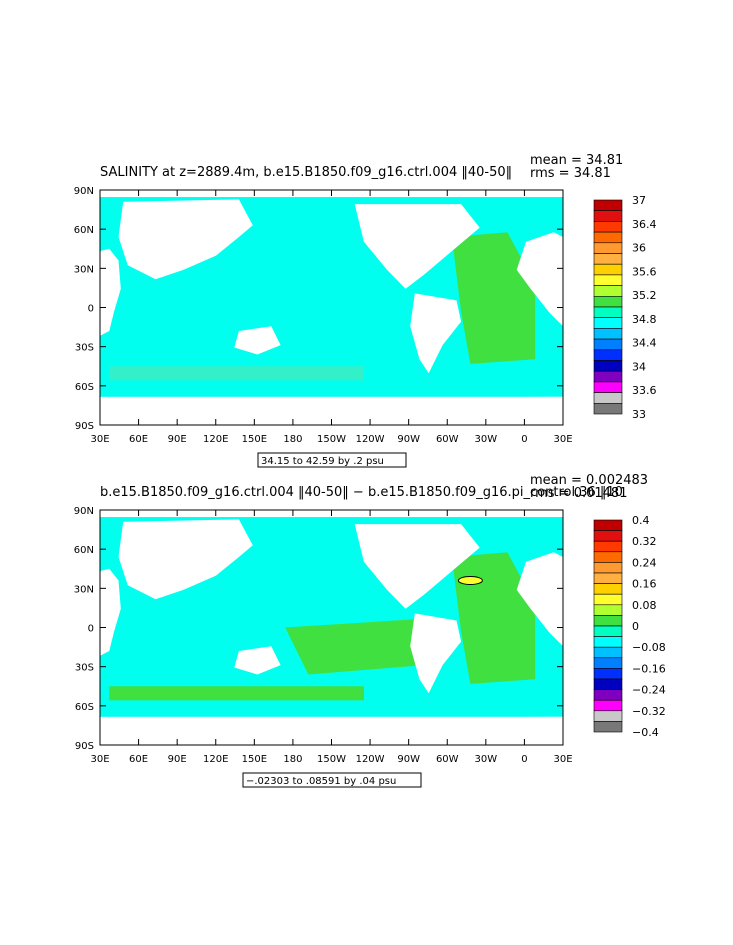  What do you see at coordinates (359, 646) in the screenshot?
I see `pacific-anomaly` at bounding box center [359, 646].